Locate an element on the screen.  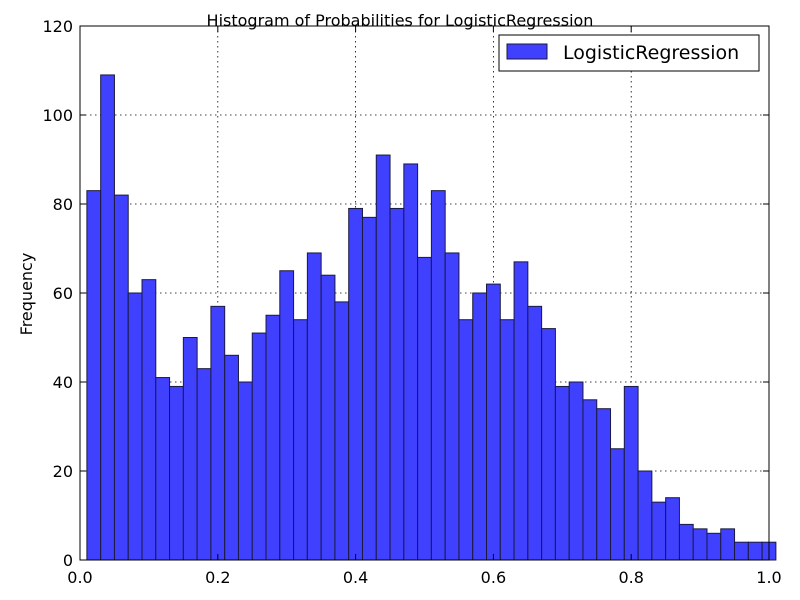
x-tick-label: 0.4 is located at coordinates (355, 577).